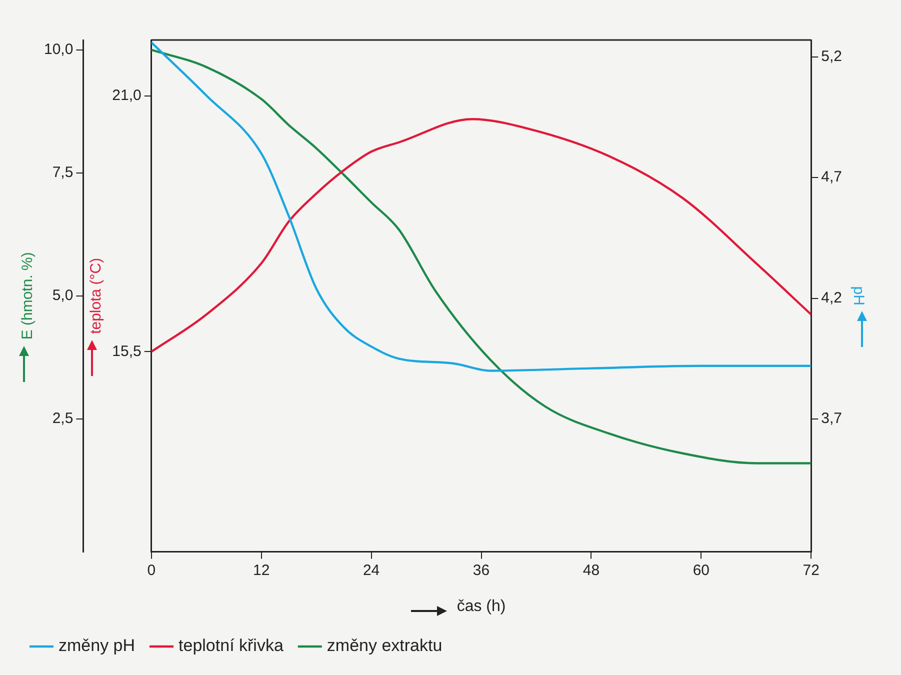 The height and width of the screenshot is (675, 901). I want to click on y-tick-label: 2,5, so click(63, 419).